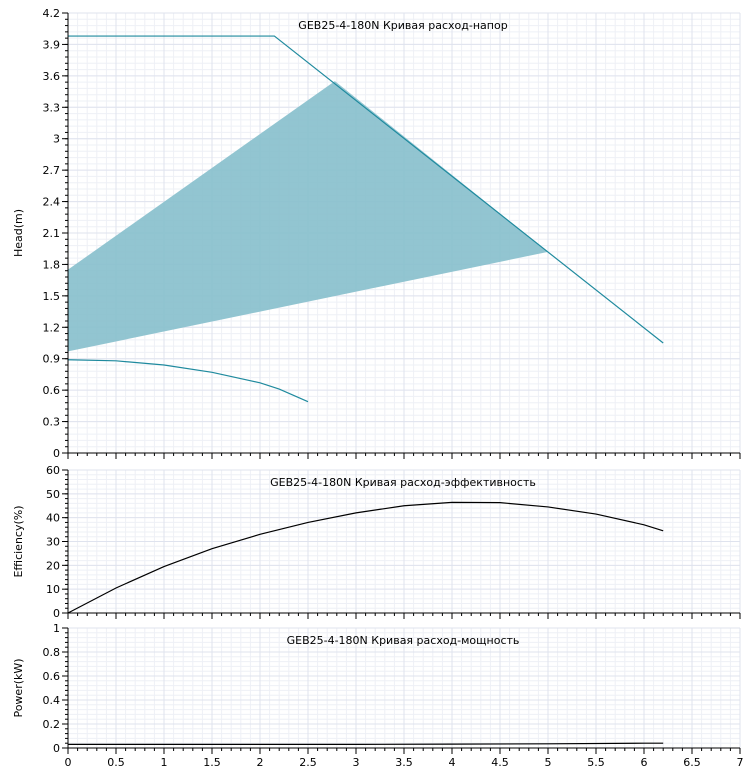  I want to click on chart-title: GEB25-4-180N Кривая расход-эффективность, so click(403, 482).